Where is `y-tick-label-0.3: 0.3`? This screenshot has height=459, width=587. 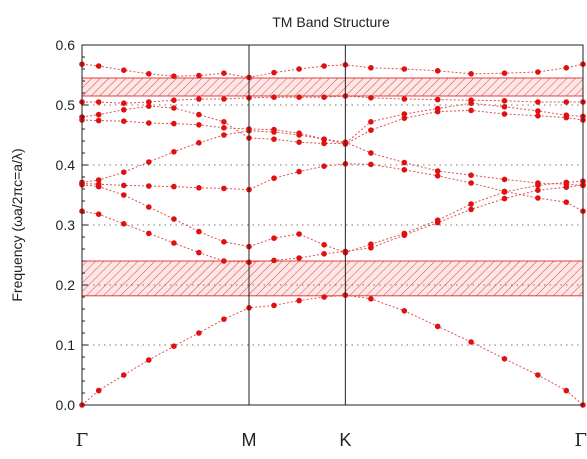 y-tick-label-0.3: 0.3 is located at coordinates (66, 225).